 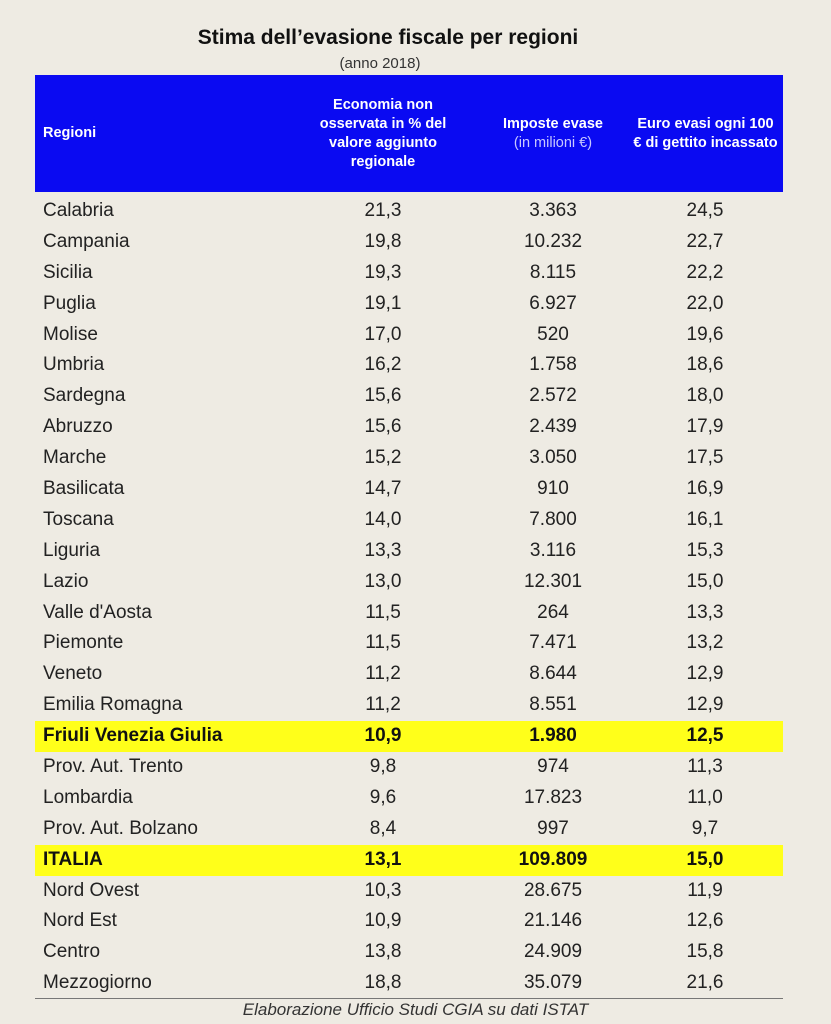 I want to click on cell-region: Basilicata, so click(x=84, y=489).